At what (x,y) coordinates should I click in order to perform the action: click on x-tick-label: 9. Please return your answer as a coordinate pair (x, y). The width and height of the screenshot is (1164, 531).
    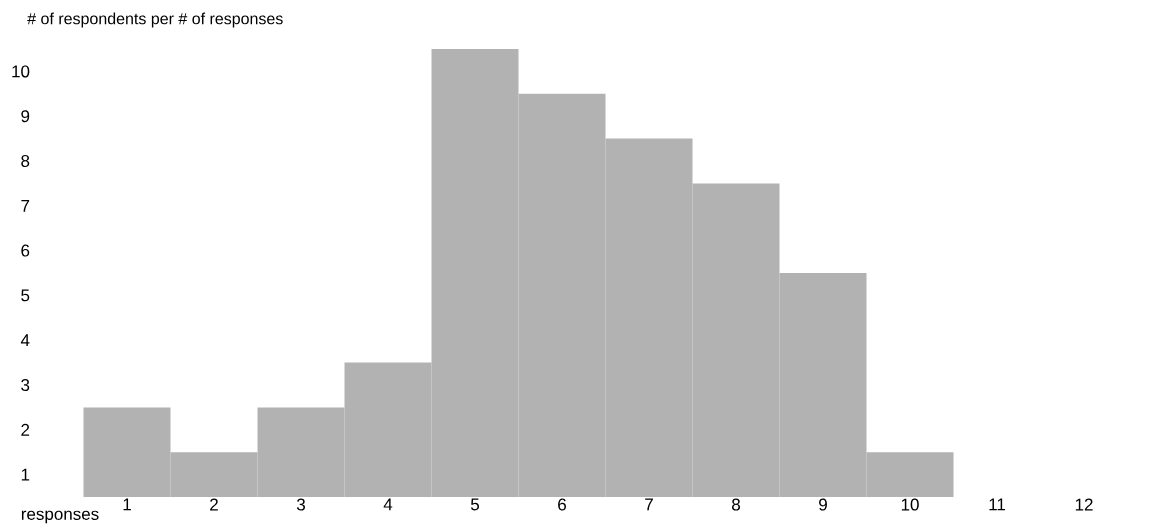
    Looking at the image, I should click on (823, 504).